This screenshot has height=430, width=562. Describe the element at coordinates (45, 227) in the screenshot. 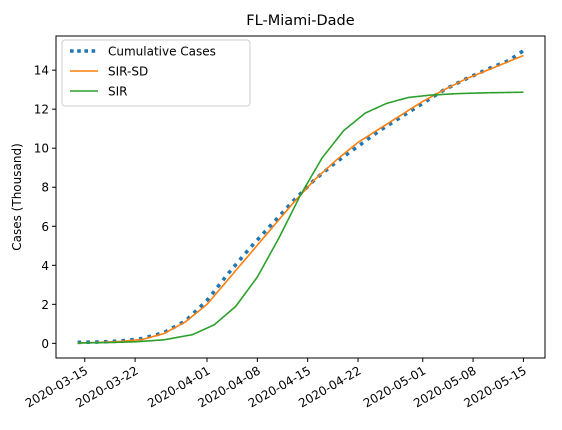

I see `y-tick-label: 6` at that location.